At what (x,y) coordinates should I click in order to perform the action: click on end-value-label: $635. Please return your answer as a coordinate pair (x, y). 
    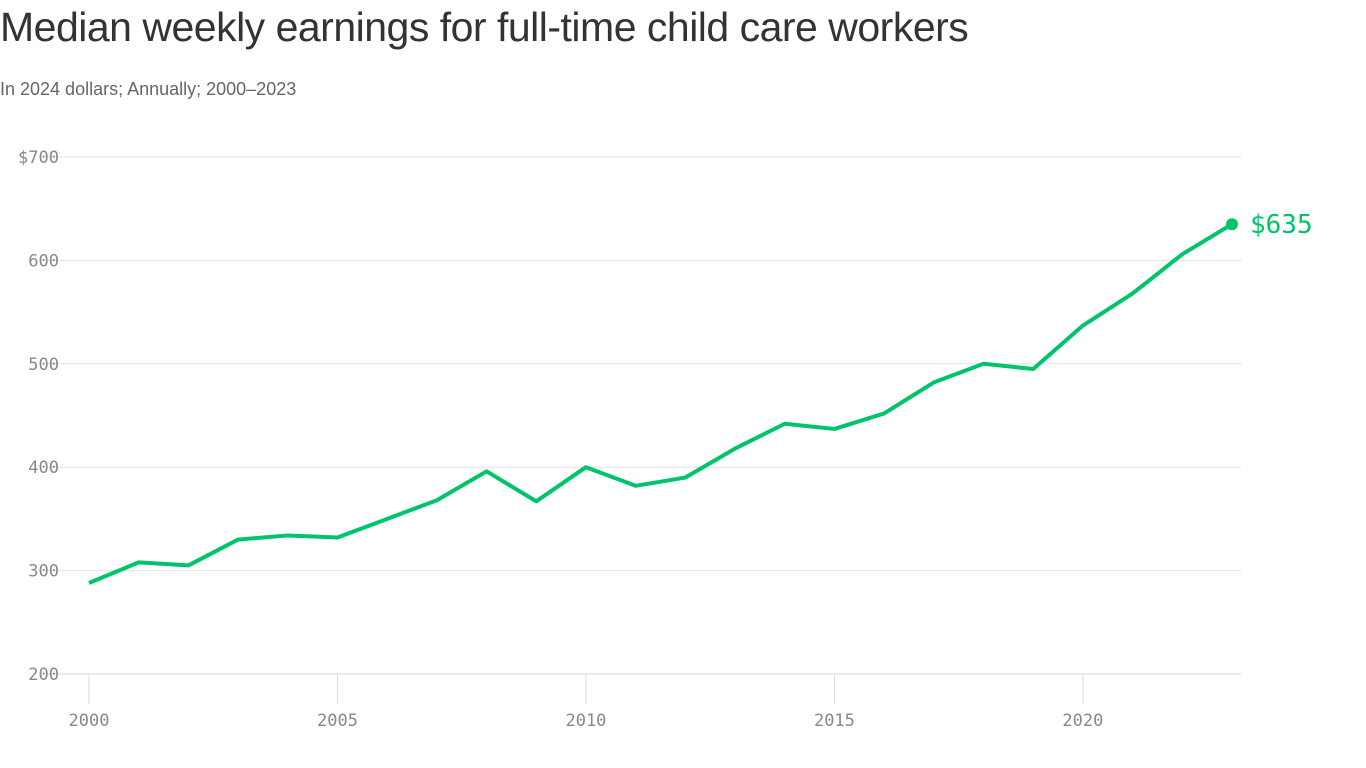
    Looking at the image, I should click on (1281, 225).